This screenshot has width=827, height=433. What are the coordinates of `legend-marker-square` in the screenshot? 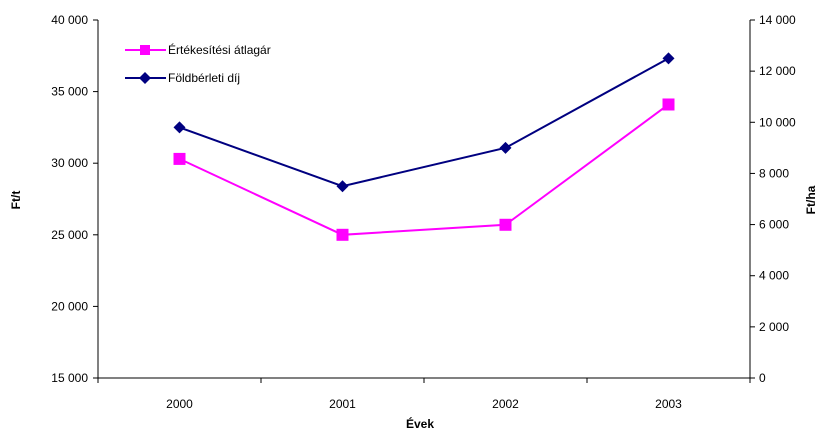 It's located at (145, 50).